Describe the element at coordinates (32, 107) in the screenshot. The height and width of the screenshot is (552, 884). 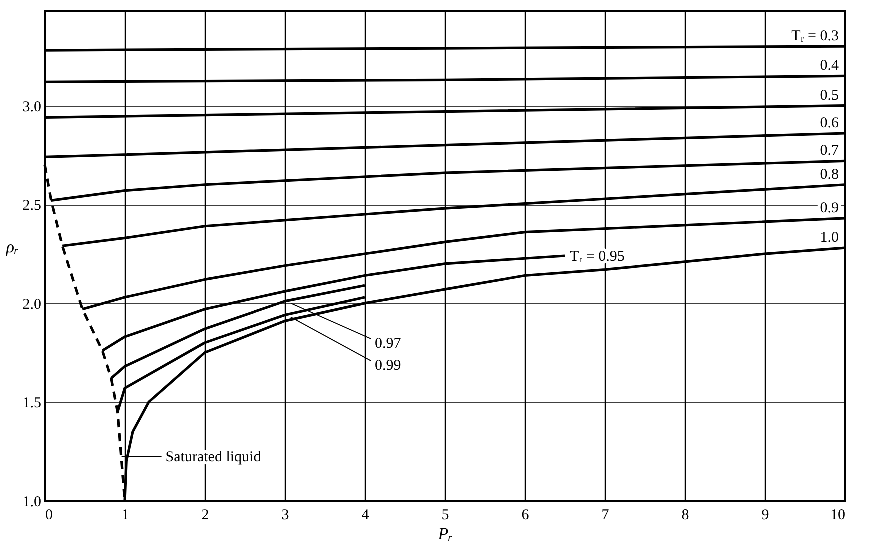
I see `y-tick-label: 3.0` at that location.